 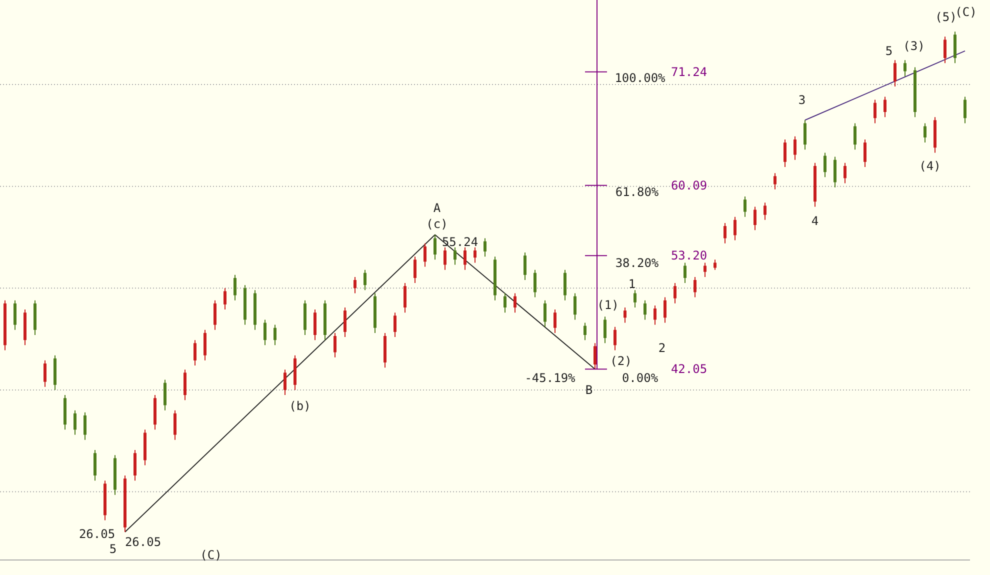 I want to click on y-tick-label: 42.05, so click(x=689, y=369).